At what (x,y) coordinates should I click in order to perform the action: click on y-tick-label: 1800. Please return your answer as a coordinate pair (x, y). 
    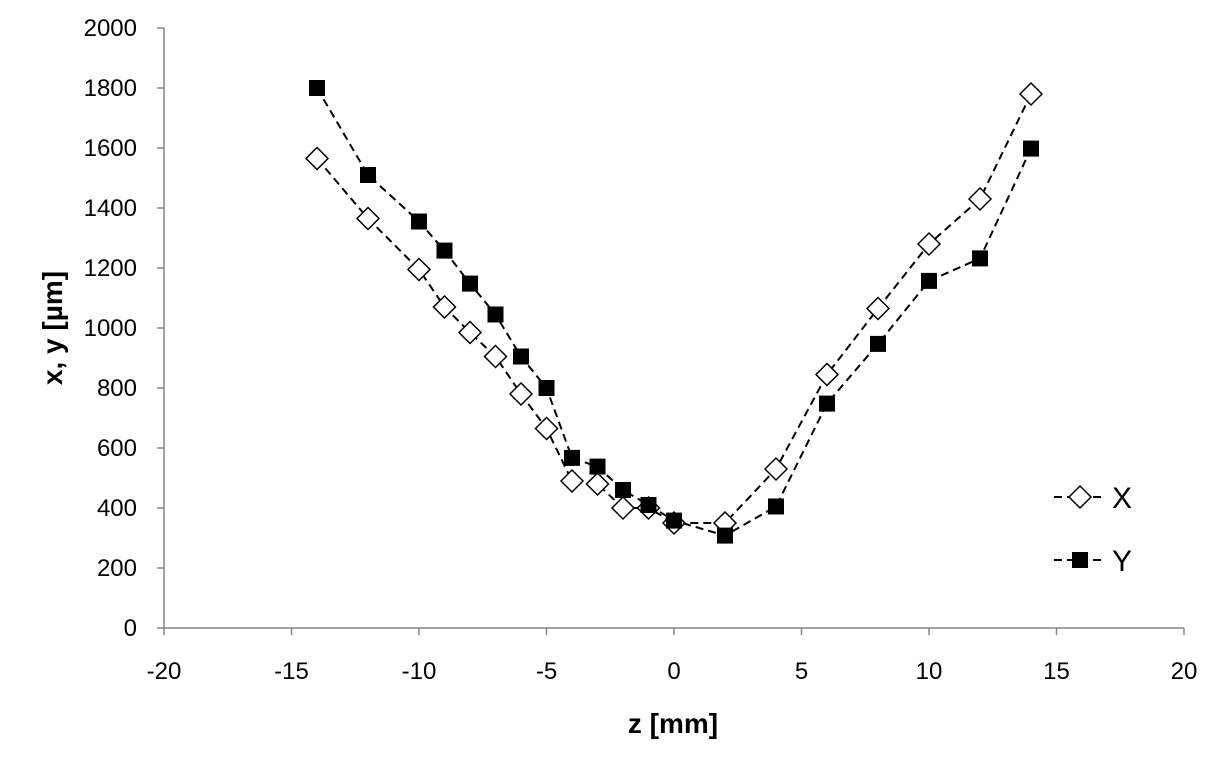
    Looking at the image, I should click on (110, 88).